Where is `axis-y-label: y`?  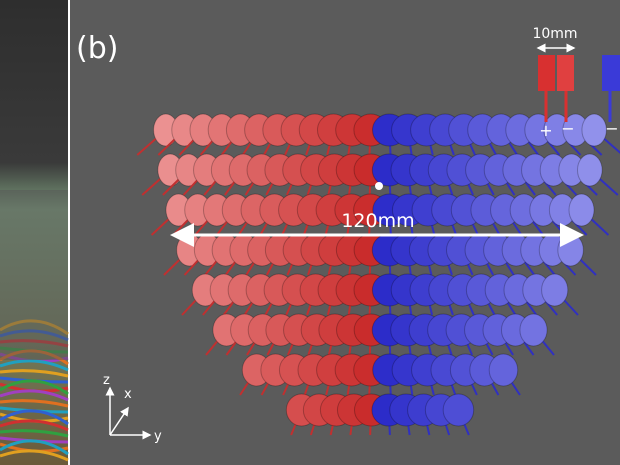
axis-y-label: y is located at coordinates (158, 436).